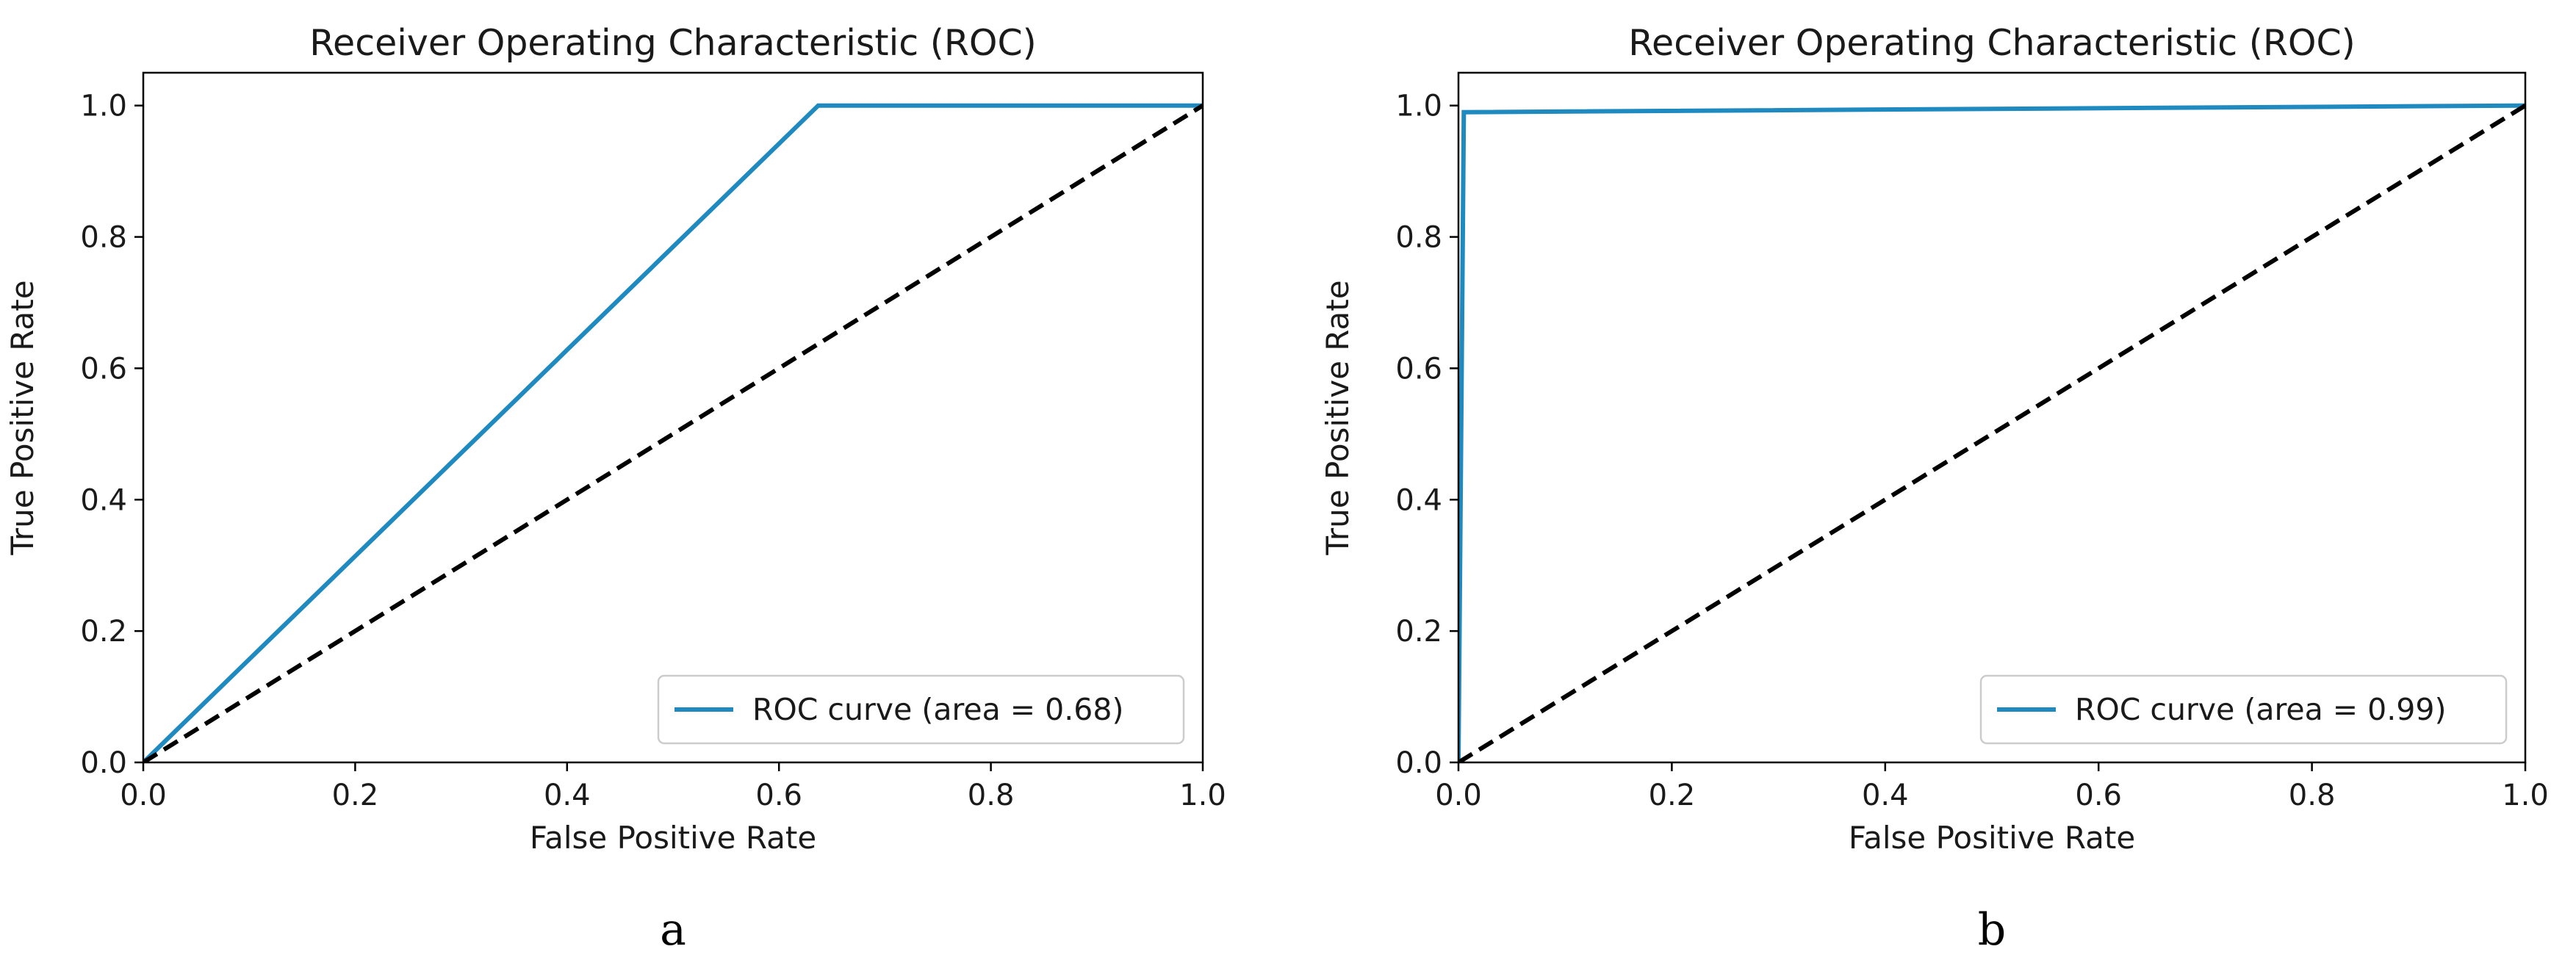 The width and height of the screenshot is (2576, 960). Describe the element at coordinates (937, 710) in the screenshot. I see `legend-label: ROC curve (area = 0.68)` at that location.